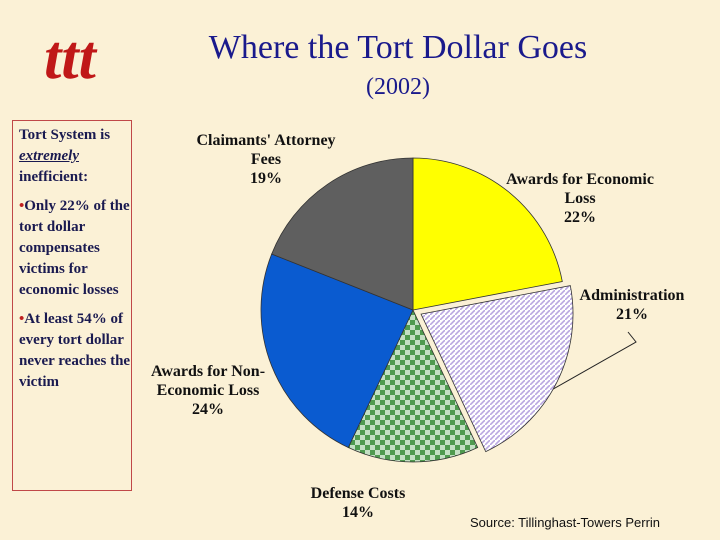 The width and height of the screenshot is (720, 540). Describe the element at coordinates (49, 156) in the screenshot. I see `intro-emphasis: extremely` at that location.